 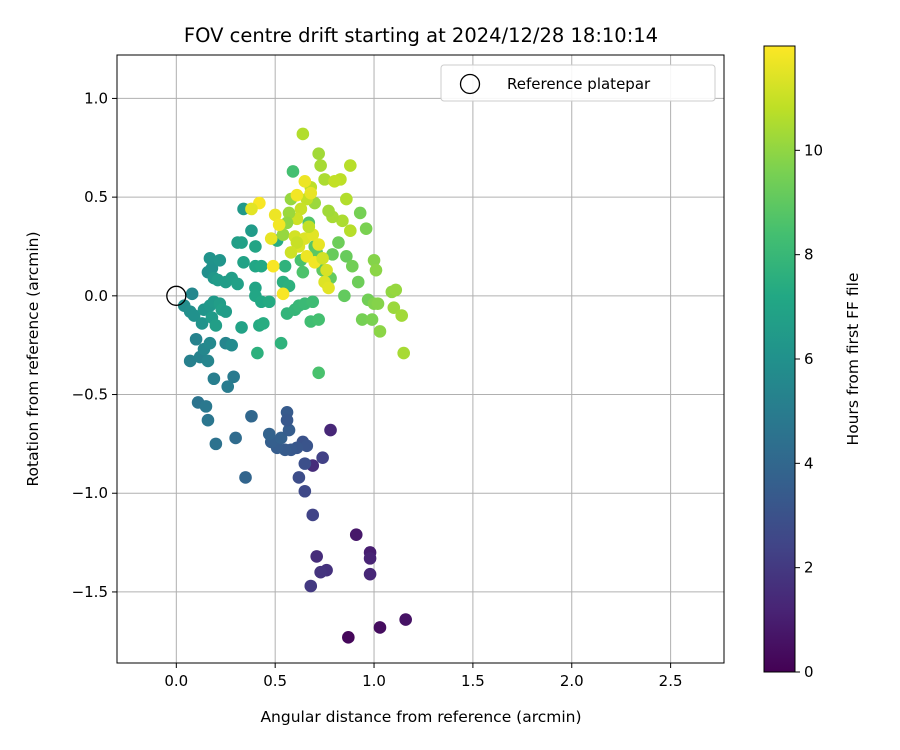 What do you see at coordinates (470, 84) in the screenshot?
I see `legend-marker-icon` at bounding box center [470, 84].